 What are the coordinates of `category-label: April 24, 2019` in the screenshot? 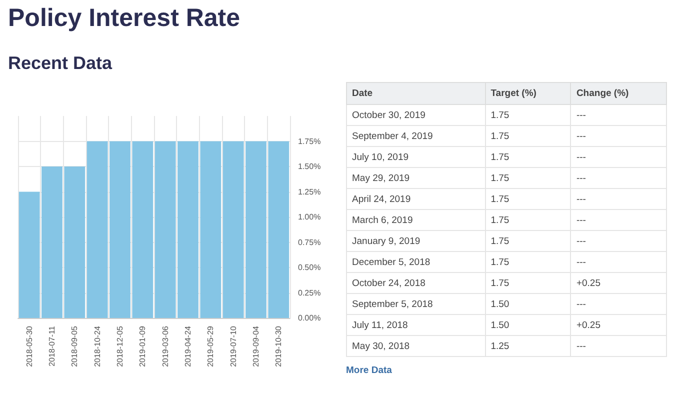 It's located at (416, 199).